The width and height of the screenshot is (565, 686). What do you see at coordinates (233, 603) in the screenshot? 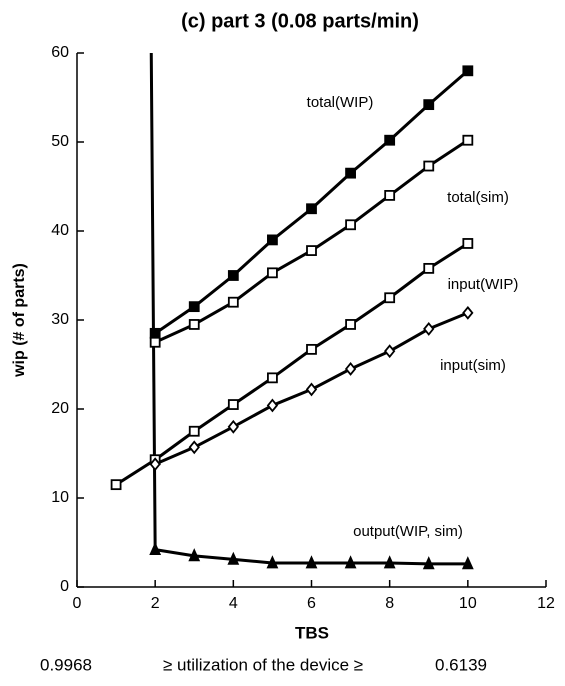
I see `x-tick-label: 4` at bounding box center [233, 603].